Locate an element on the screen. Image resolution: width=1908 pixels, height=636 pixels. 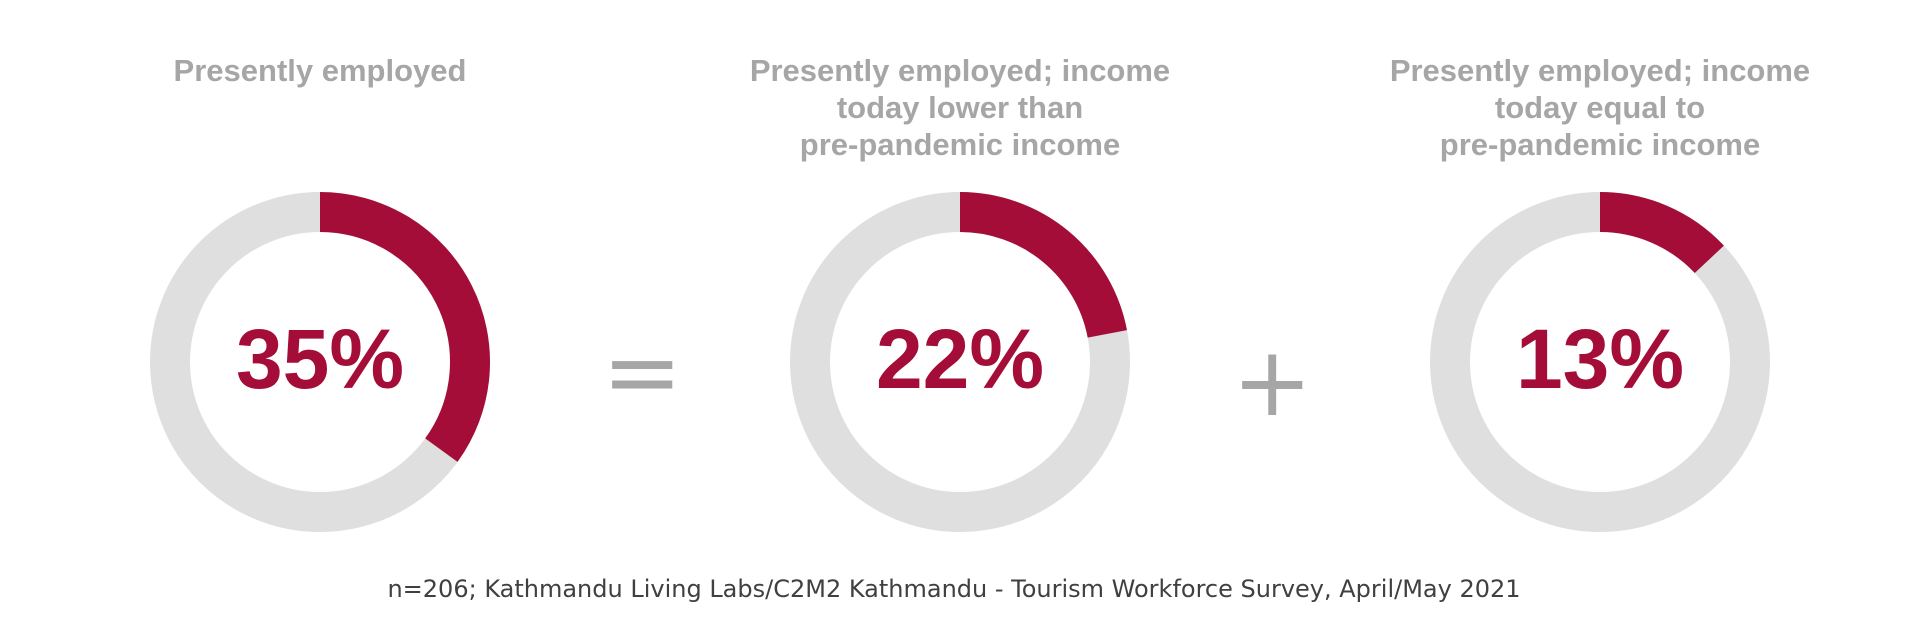
plus-sign: + is located at coordinates (1272, 382).